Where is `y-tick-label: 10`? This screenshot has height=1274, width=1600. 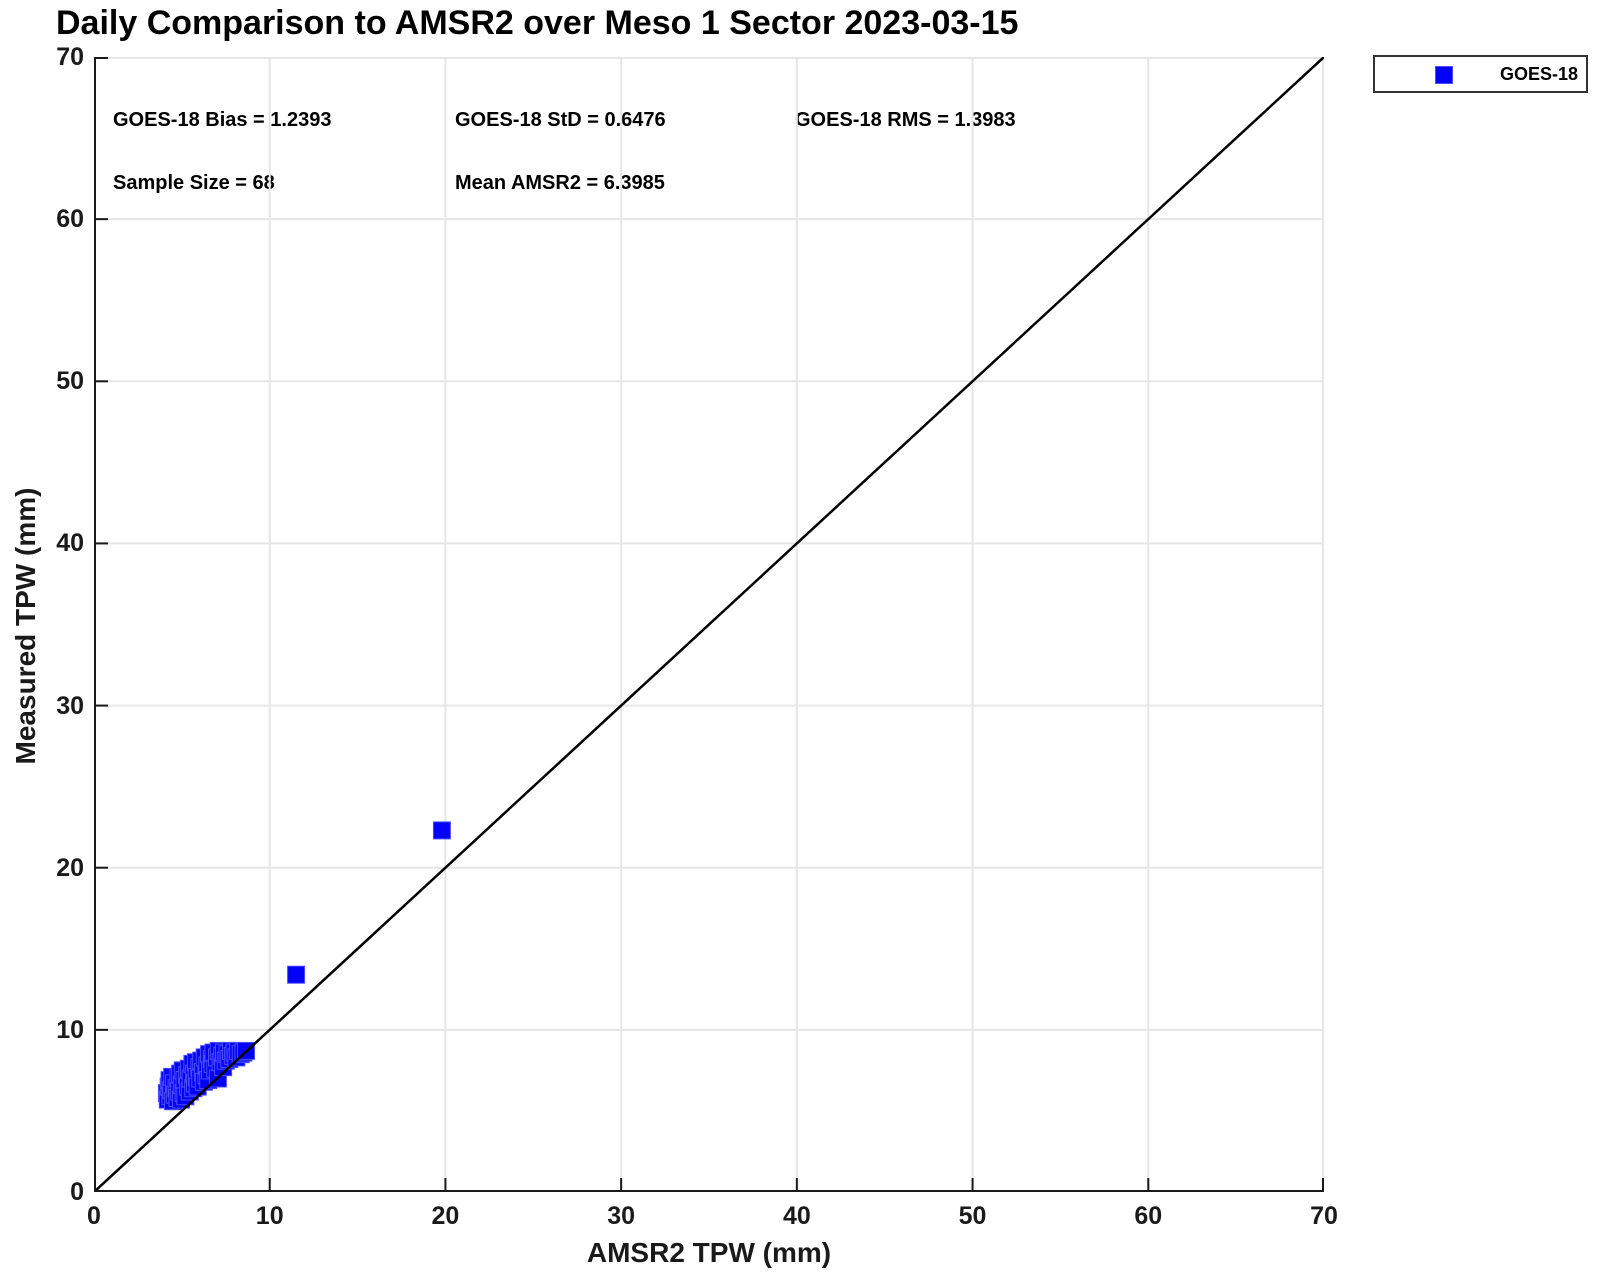 y-tick-label: 10 is located at coordinates (70, 1029).